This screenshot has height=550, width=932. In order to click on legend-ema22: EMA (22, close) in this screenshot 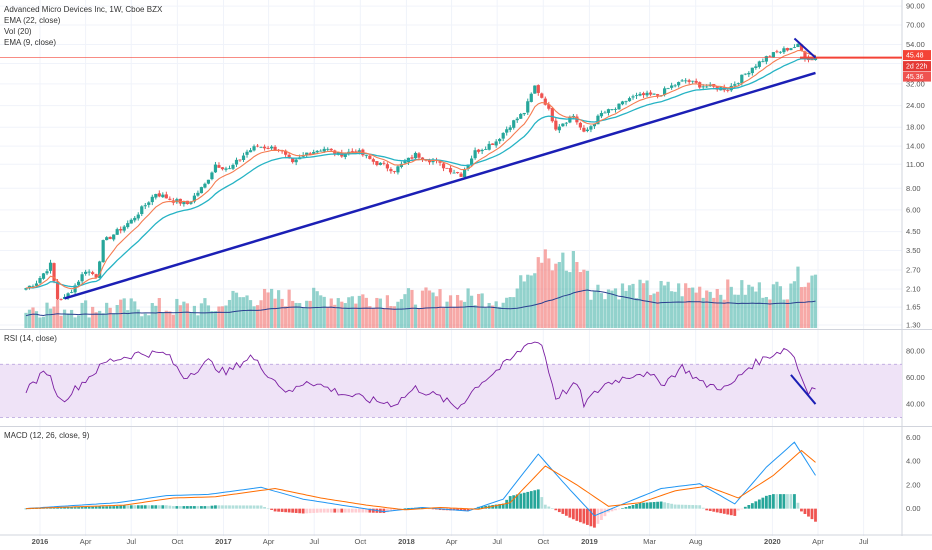, I will do `click(32, 20)`.